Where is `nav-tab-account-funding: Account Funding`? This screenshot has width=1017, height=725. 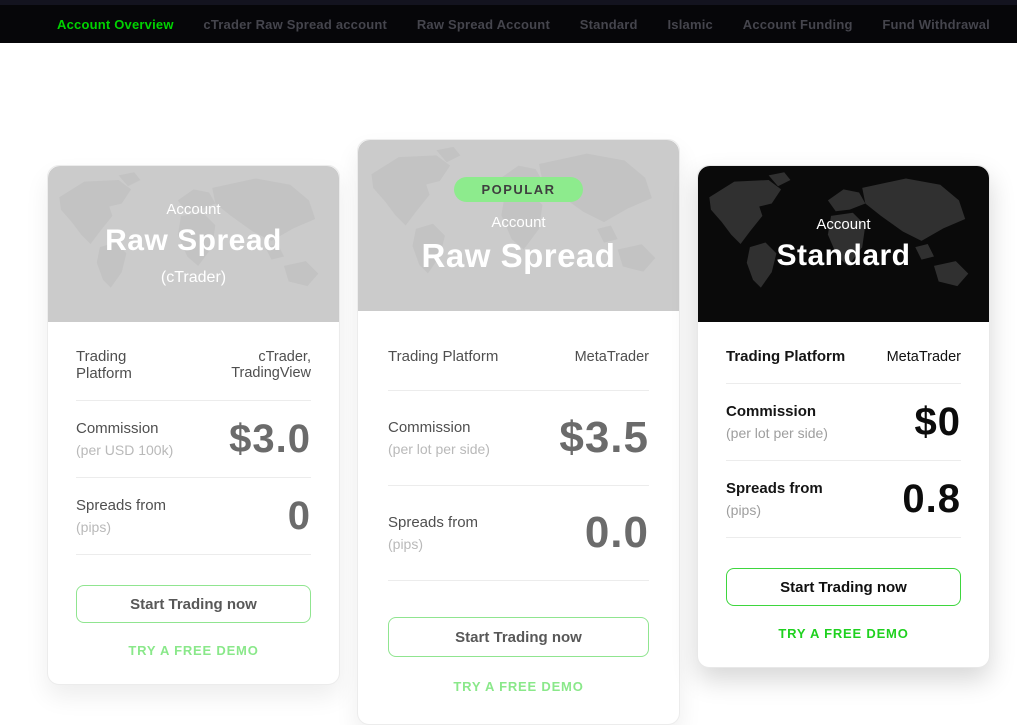
nav-tab-account-funding: Account Funding is located at coordinates (797, 24).